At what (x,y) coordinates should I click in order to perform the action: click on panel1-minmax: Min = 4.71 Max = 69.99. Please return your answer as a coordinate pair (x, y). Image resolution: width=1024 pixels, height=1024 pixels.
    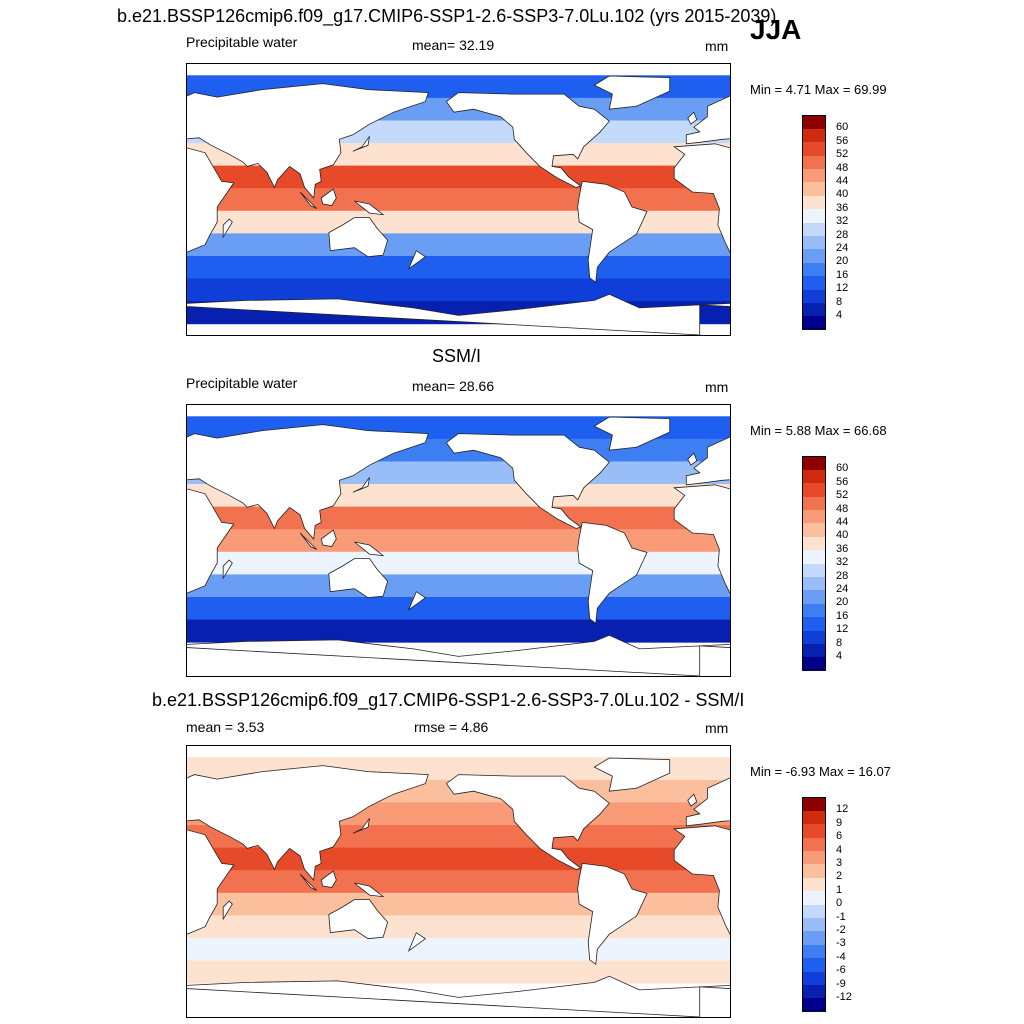
    Looking at the image, I should click on (818, 89).